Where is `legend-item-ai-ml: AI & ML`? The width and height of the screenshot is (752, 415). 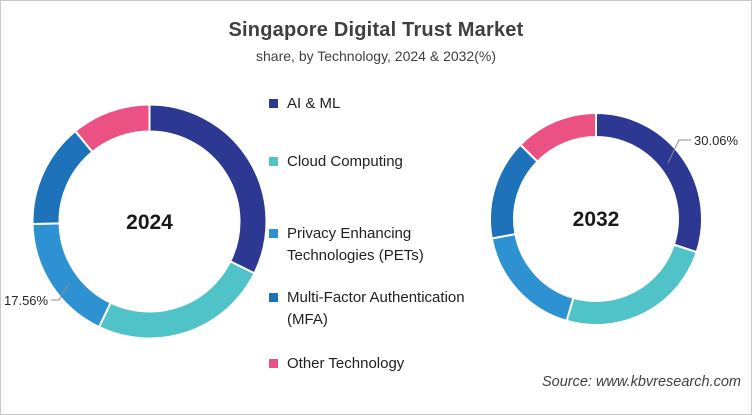 legend-item-ai-ml: AI & ML is located at coordinates (304, 104).